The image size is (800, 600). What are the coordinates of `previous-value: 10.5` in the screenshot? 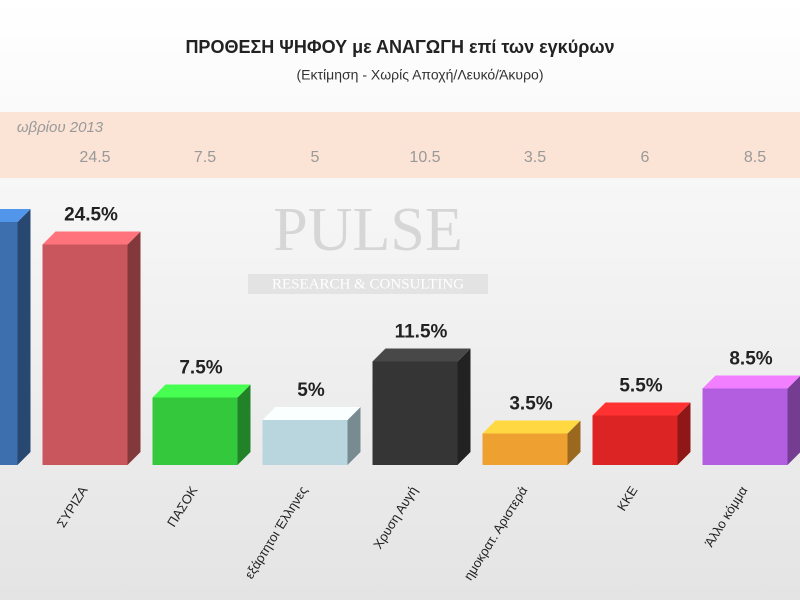 It's located at (424, 157).